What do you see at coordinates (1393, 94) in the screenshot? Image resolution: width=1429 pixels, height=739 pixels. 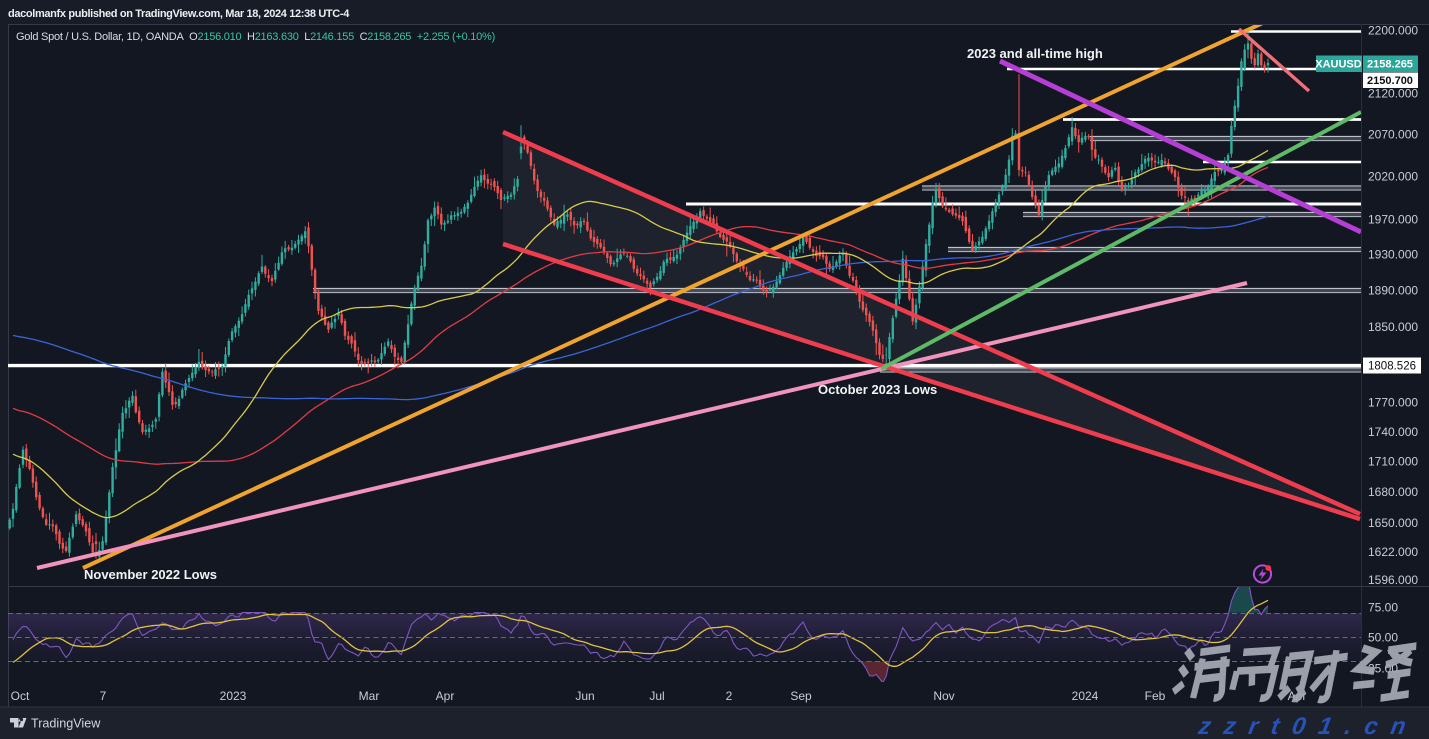 I see `svg-text: 2120.000` at bounding box center [1393, 94].